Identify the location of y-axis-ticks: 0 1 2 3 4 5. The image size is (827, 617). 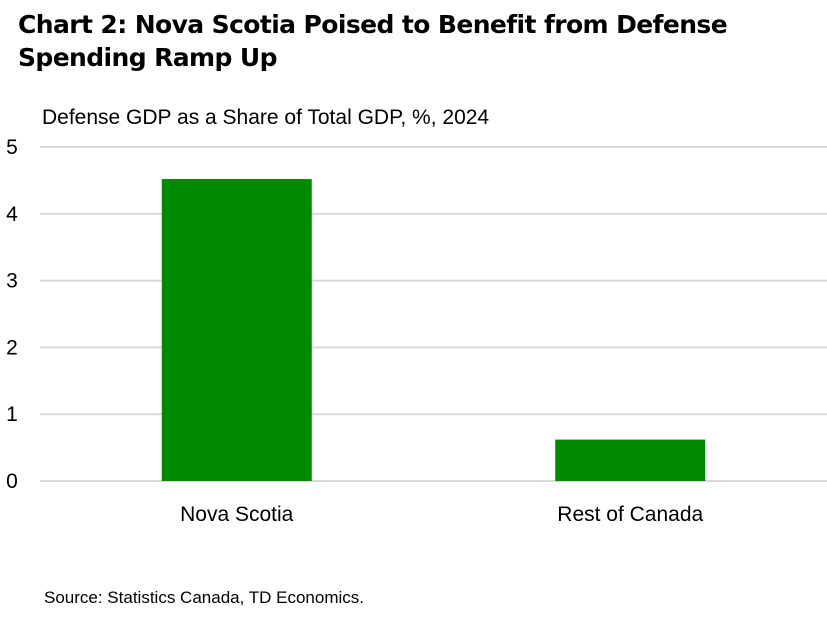
(12, 314).